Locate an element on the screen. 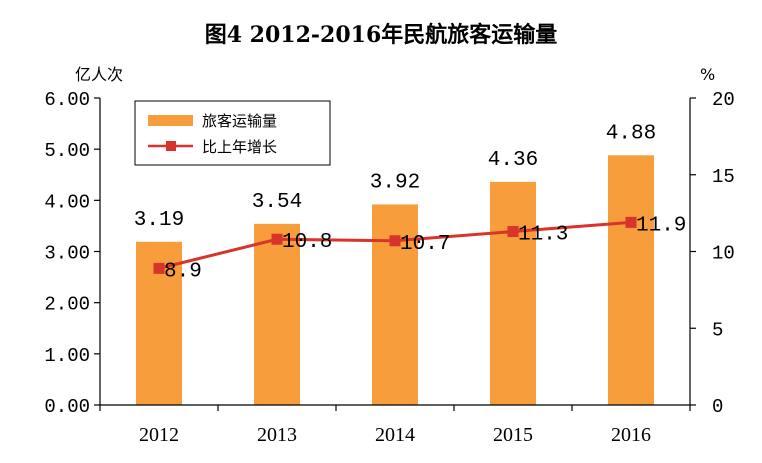 This screenshot has width=762, height=463. x-tick-label-2016: 2016 is located at coordinates (631, 435).